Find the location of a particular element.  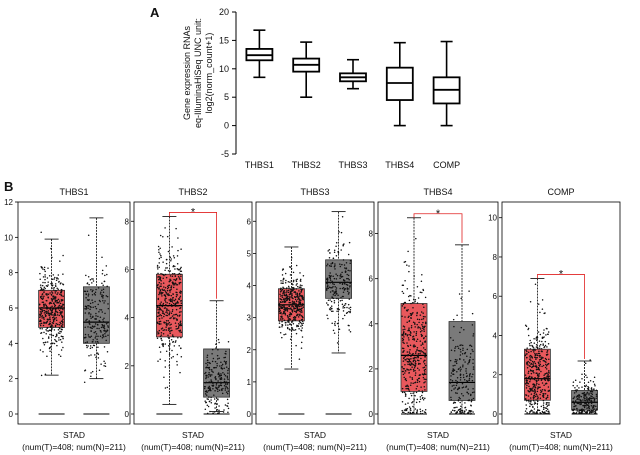

panel-b-title: THBS2 is located at coordinates (192, 192).